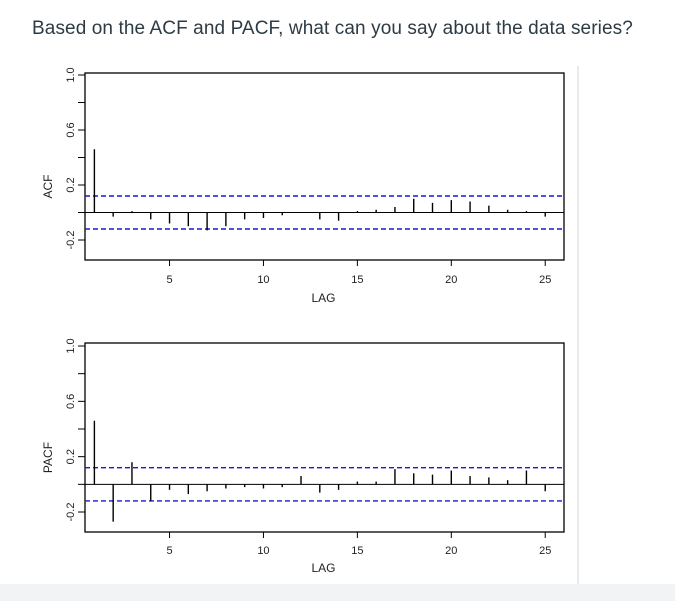 This screenshot has height=601, width=675. I want to click on y-axis-title: ACF, so click(48, 187).